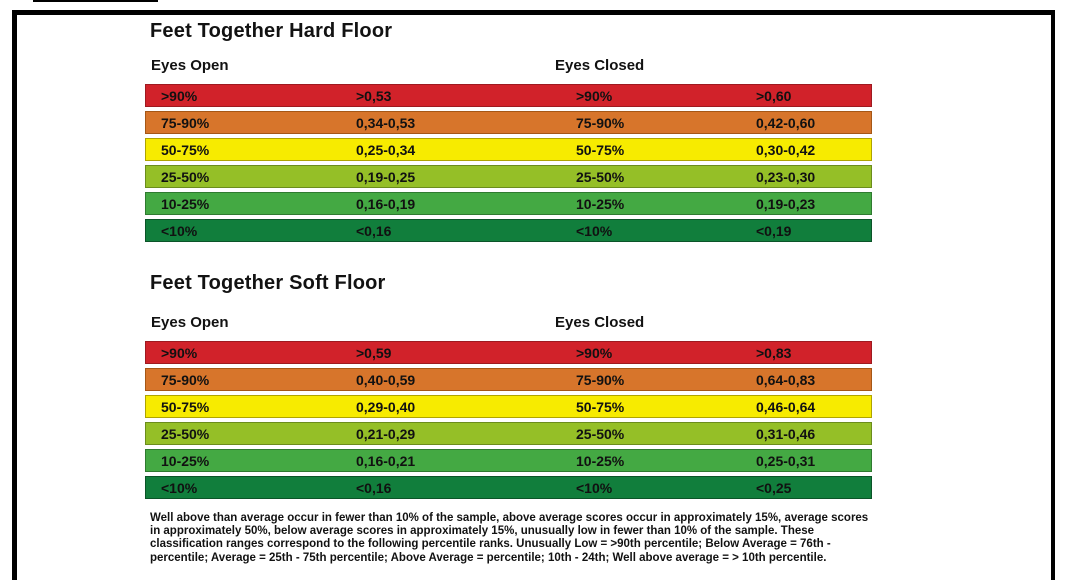 The image size is (1068, 580). Describe the element at coordinates (508, 406) in the screenshot. I see `table-row: 50-75% 0,29-0,40 50-75% 0,46-0,64` at that location.